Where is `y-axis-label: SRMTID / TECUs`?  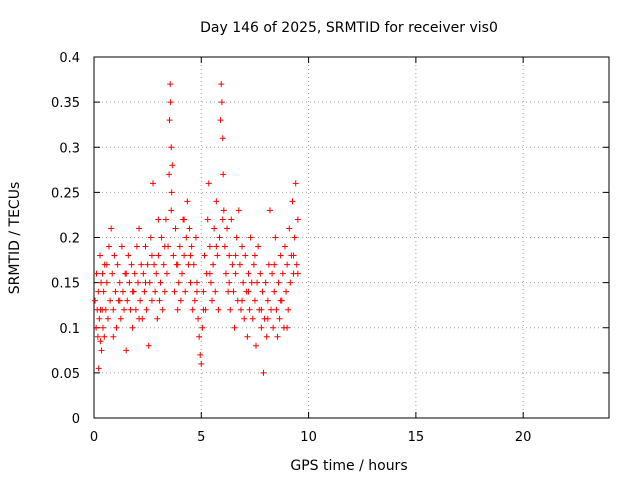 y-axis-label: SRMTID / TECUs is located at coordinates (15, 238).